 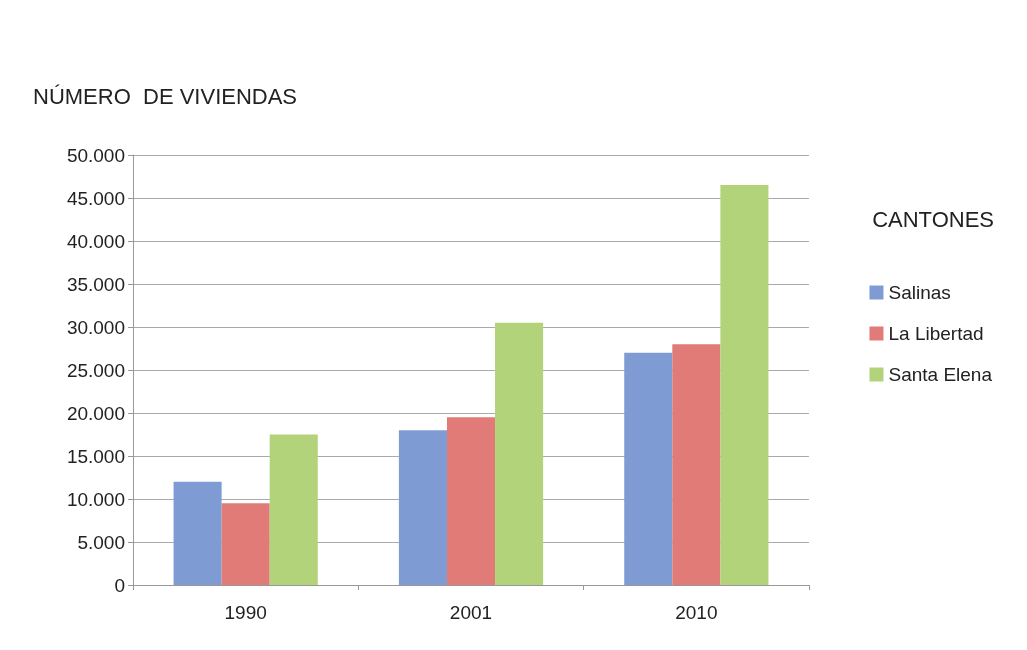 What do you see at coordinates (95, 241) in the screenshot?
I see `y-tick-label: 40.000` at bounding box center [95, 241].